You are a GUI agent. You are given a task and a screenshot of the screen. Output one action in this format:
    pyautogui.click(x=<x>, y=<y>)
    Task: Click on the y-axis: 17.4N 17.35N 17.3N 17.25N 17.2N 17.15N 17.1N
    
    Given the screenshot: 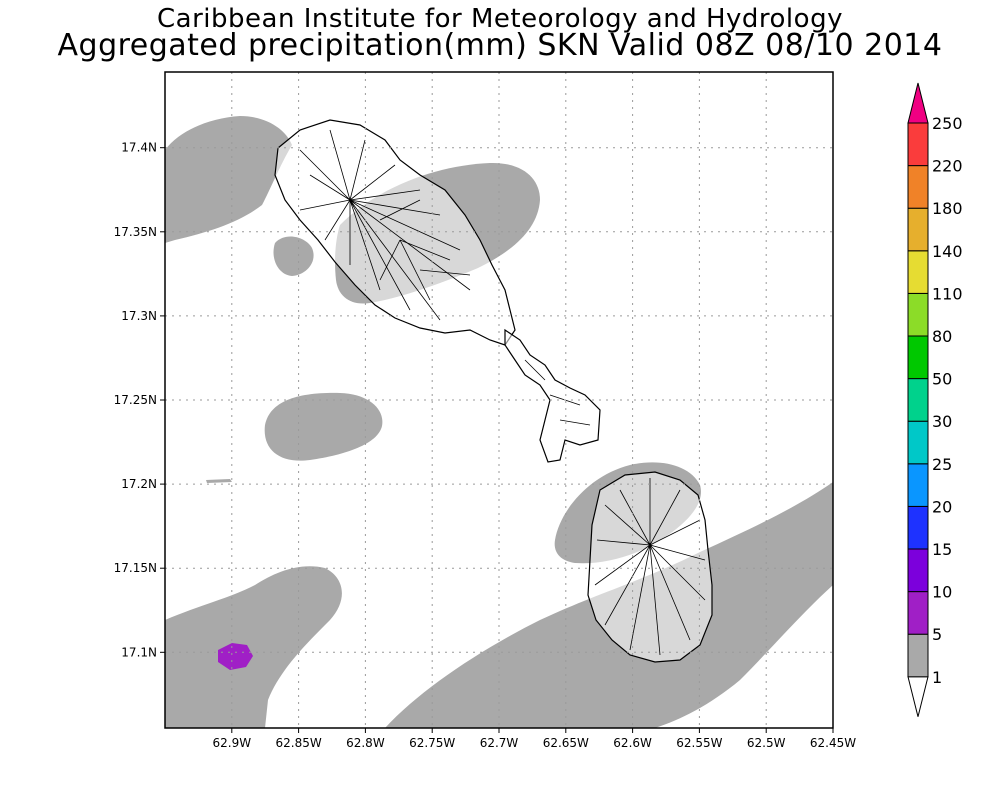 What is the action you would take?
    pyautogui.click(x=139, y=400)
    